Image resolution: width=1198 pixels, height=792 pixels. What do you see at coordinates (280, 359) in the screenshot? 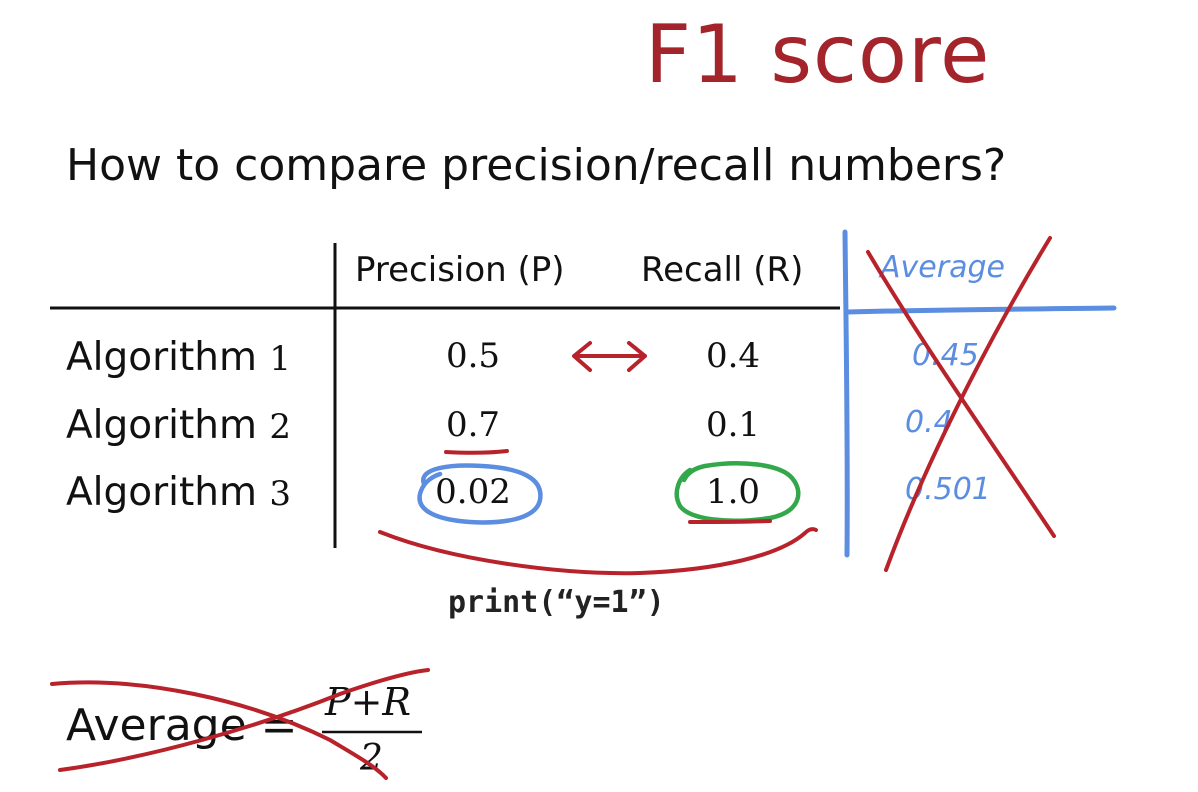
I see `row-label-number: 1` at bounding box center [280, 359].